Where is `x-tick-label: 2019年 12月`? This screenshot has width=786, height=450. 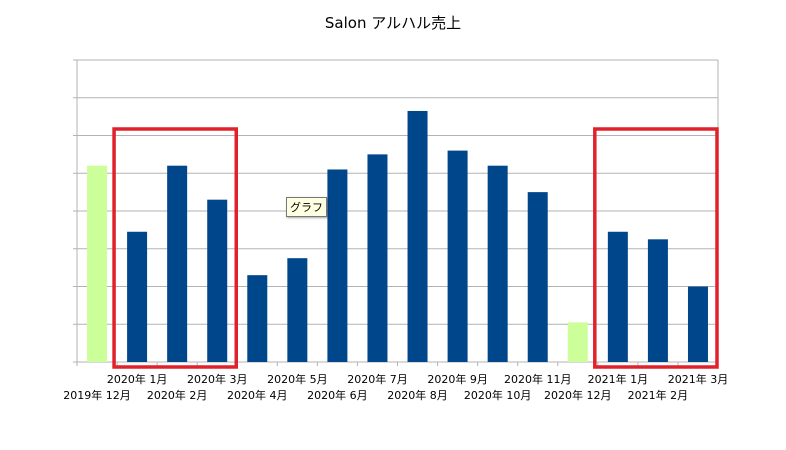
x-tick-label: 2019年 12月 is located at coordinates (97, 395).